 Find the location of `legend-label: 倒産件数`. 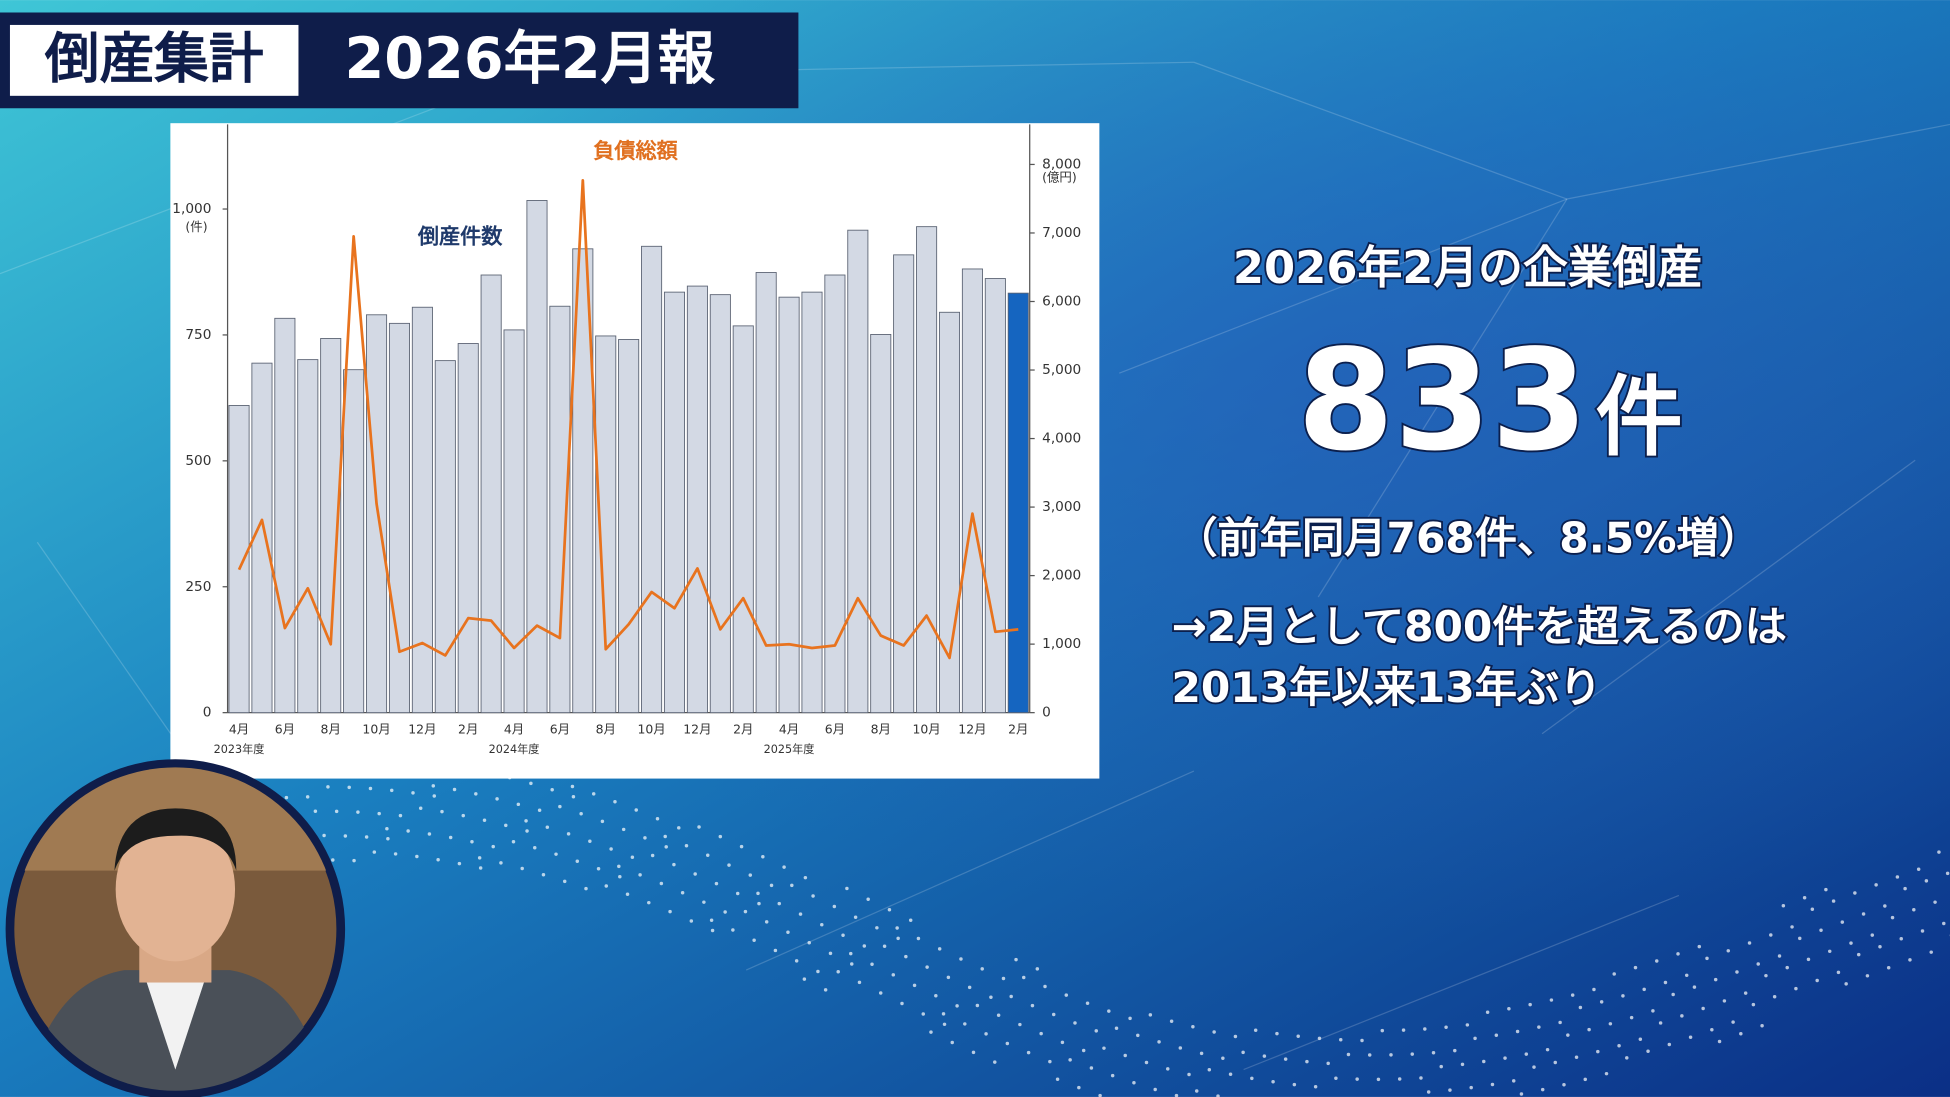

legend-label: 倒産件数 is located at coordinates (460, 236).